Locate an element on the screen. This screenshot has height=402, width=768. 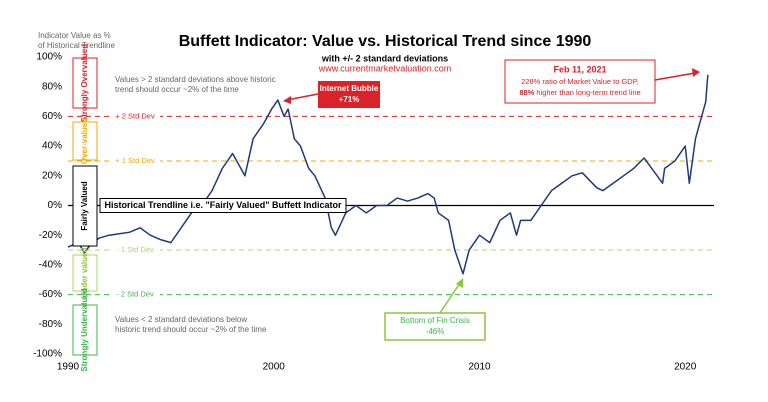
annotation: Feb 11, 2021 is located at coordinates (579, 69).